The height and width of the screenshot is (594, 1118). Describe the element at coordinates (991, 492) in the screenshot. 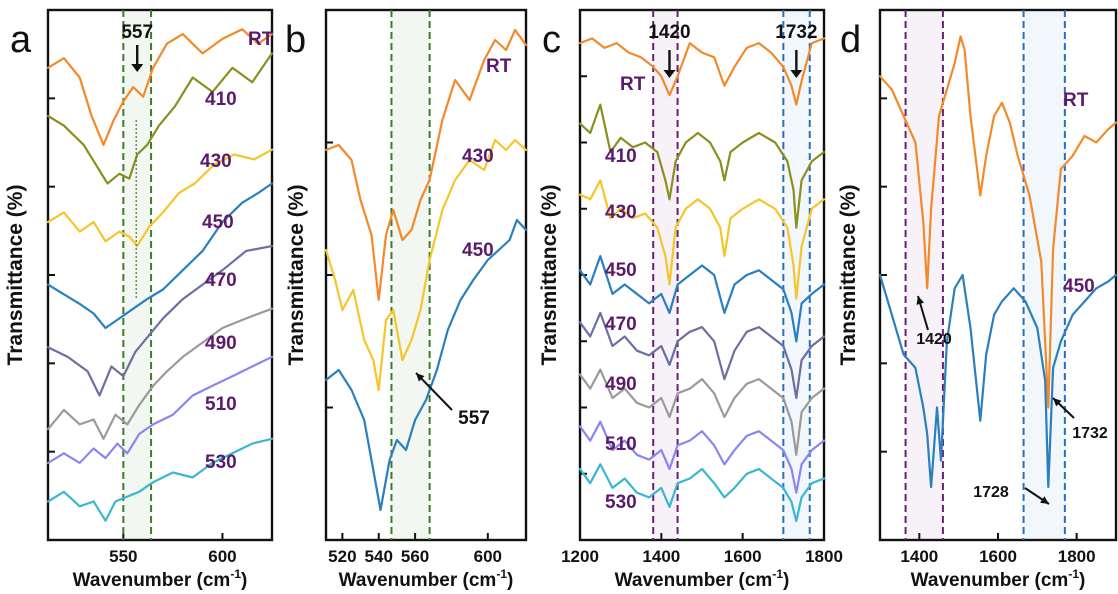

I see `annotation-label: 1728` at that location.